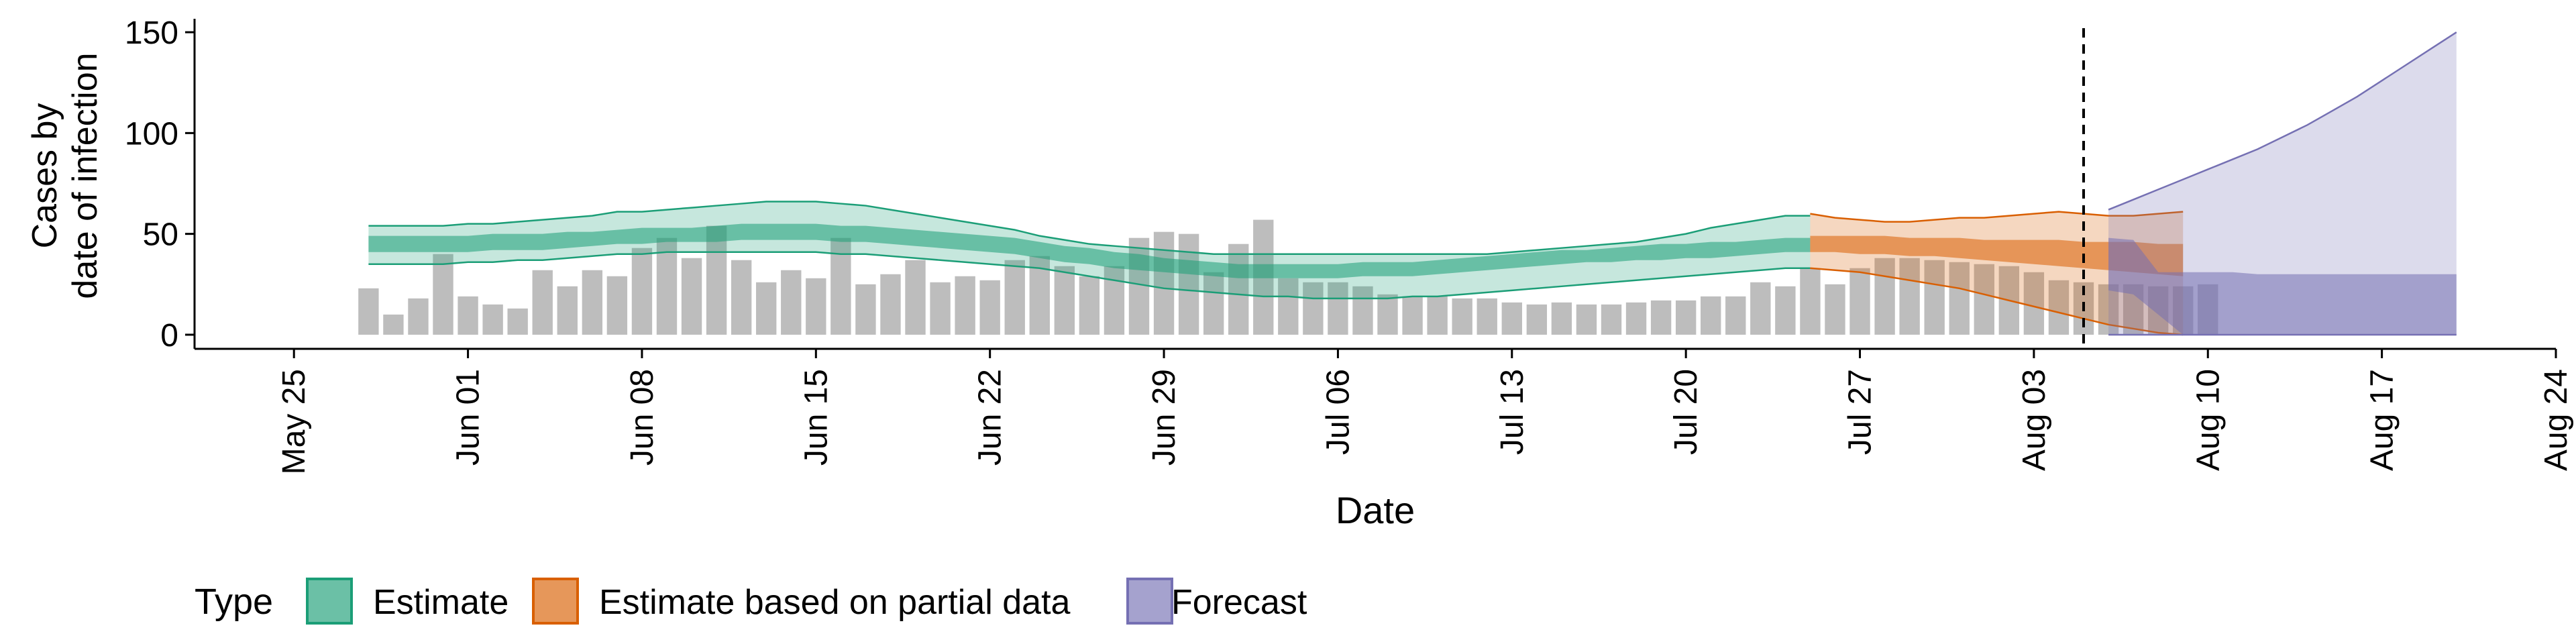  I want to click on x-tick-label: Jun 15, so click(816, 417).